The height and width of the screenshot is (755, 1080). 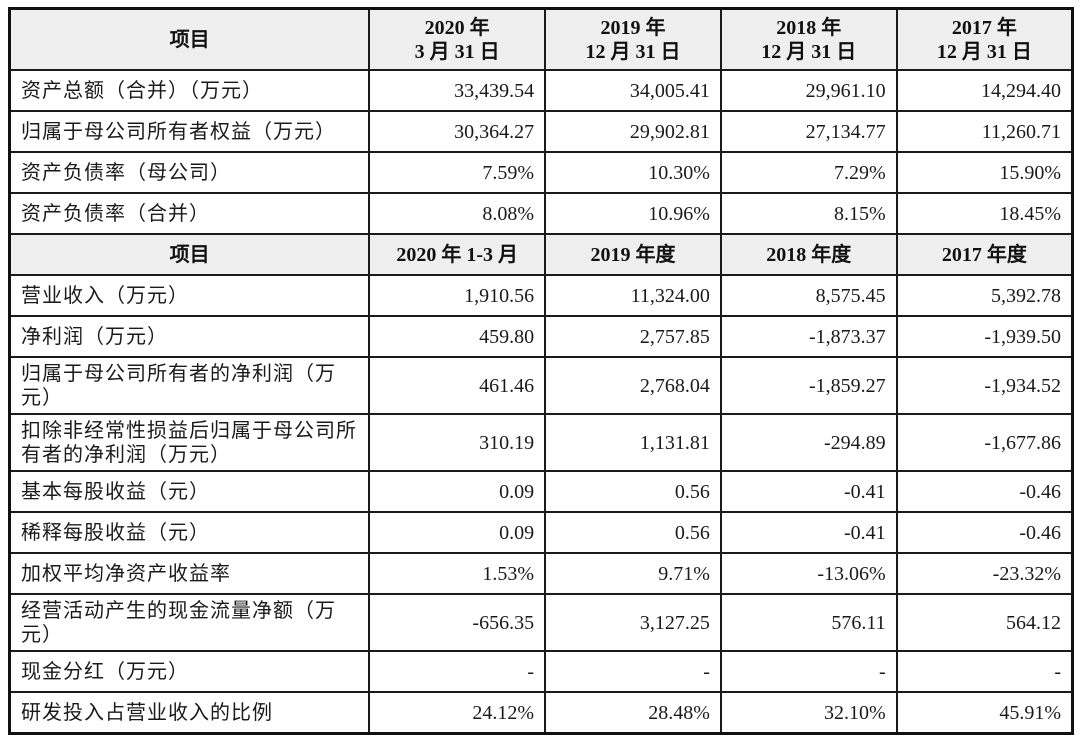 I want to click on cell-value: 30,364.27, so click(x=457, y=131).